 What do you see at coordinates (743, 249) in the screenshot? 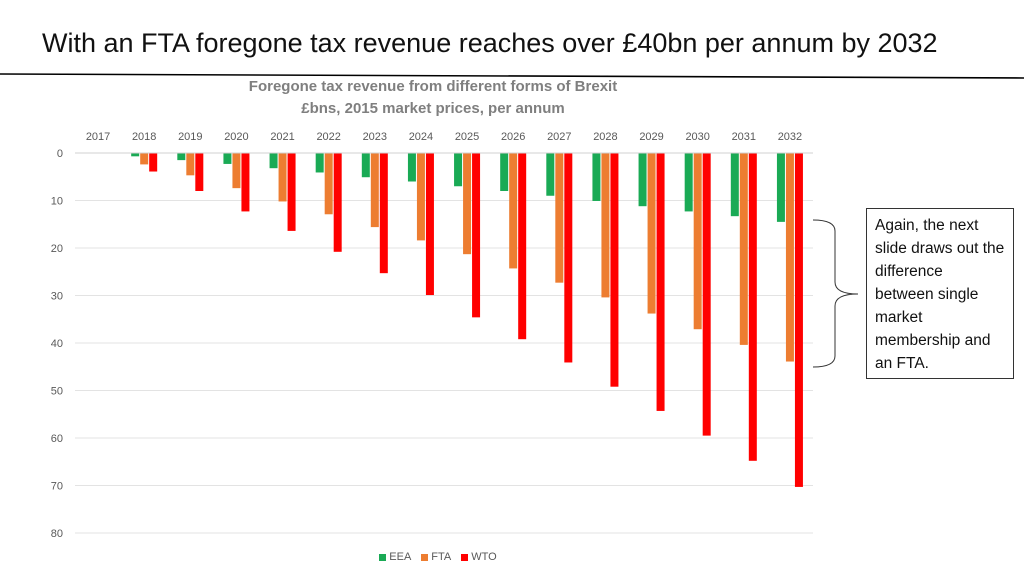
I see `bar-fta-2031` at bounding box center [743, 249].